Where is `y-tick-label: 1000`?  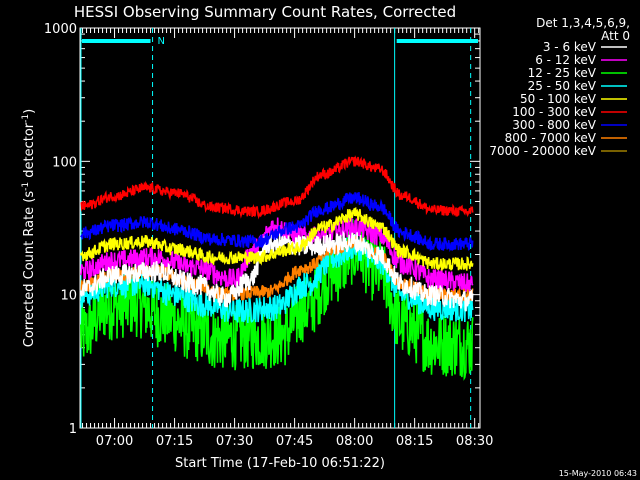 y-tick-label: 1000 is located at coordinates (60, 29).